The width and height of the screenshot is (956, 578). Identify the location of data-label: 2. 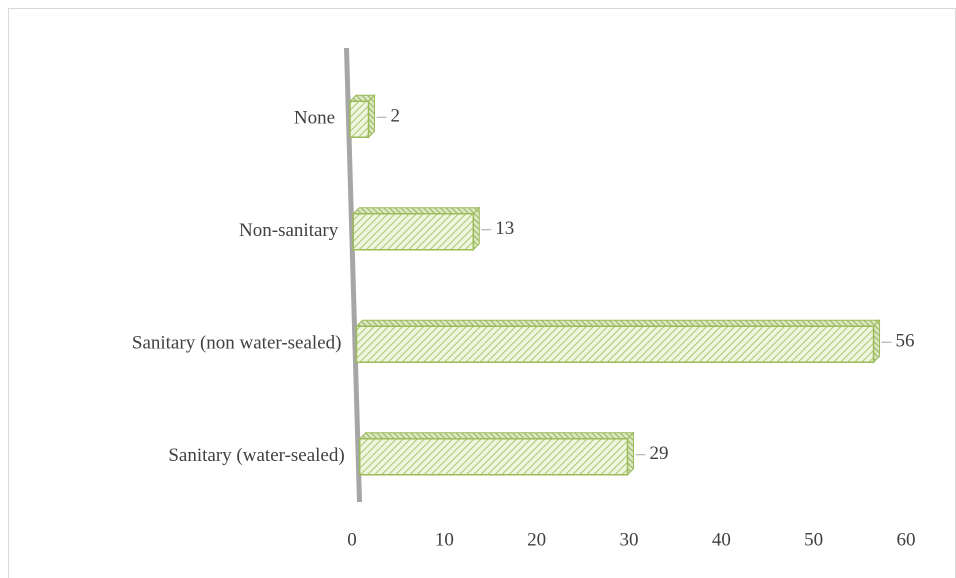
(396, 116).